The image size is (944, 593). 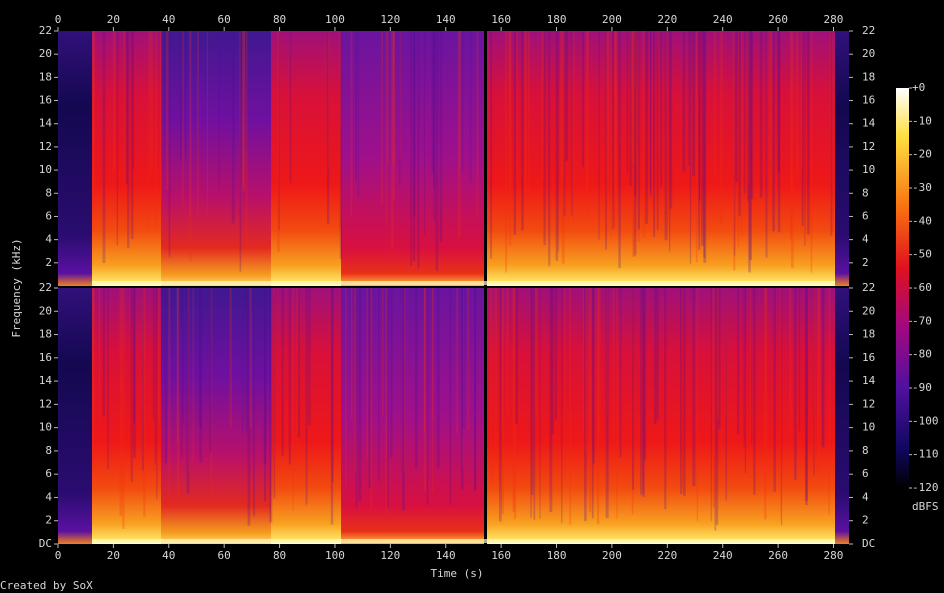 What do you see at coordinates (922, 154) in the screenshot?
I see `colorbar-tick-label: -20` at bounding box center [922, 154].